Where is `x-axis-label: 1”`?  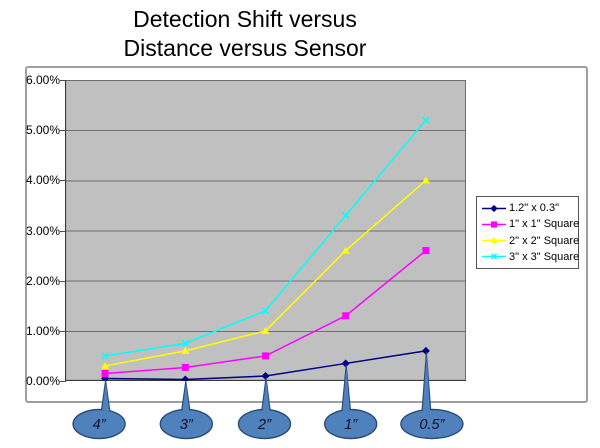
x-axis-label: 1” is located at coordinates (351, 425).